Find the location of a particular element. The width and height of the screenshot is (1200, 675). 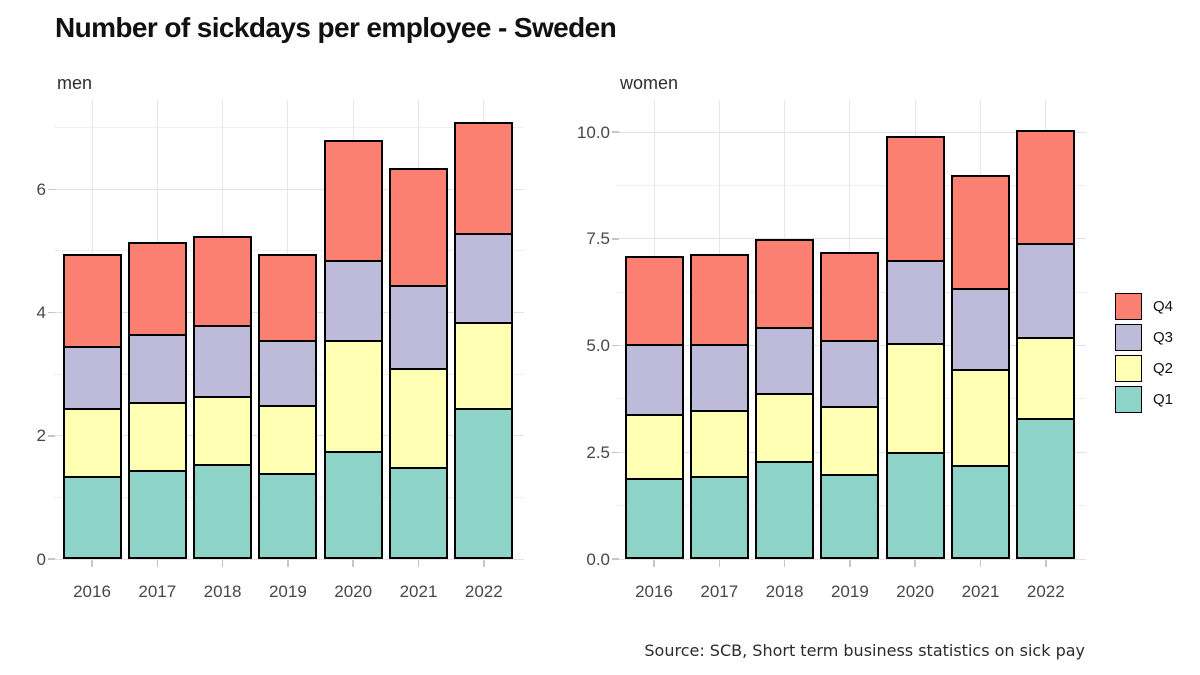

bar-men-2016 is located at coordinates (92, 406).